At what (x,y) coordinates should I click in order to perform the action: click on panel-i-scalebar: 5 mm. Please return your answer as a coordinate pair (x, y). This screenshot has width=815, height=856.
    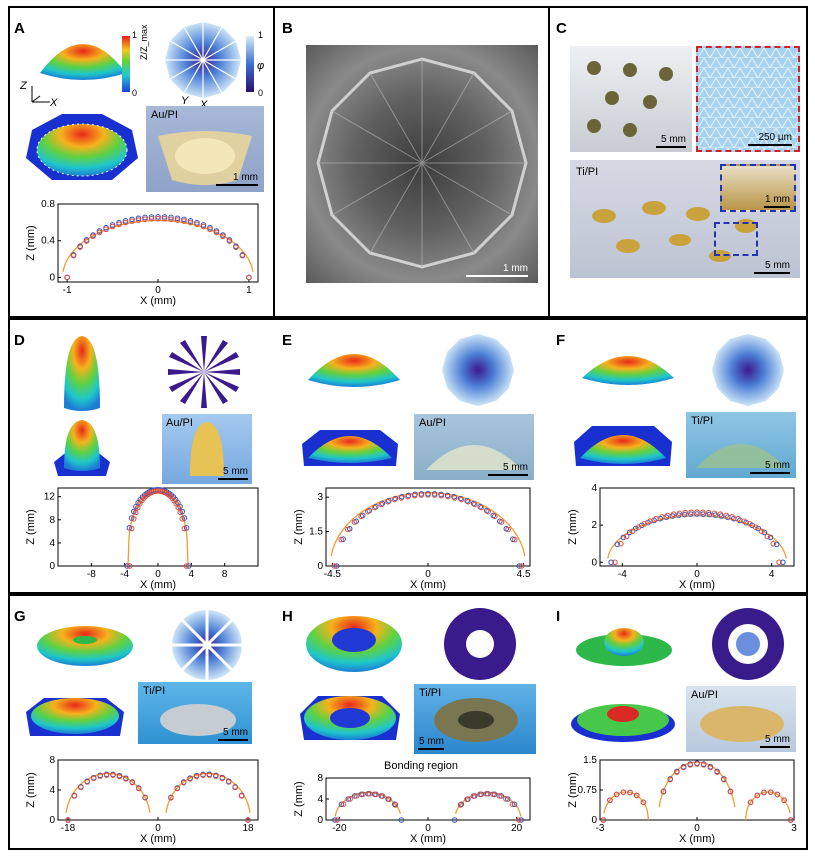
    Looking at the image, I should click on (775, 741).